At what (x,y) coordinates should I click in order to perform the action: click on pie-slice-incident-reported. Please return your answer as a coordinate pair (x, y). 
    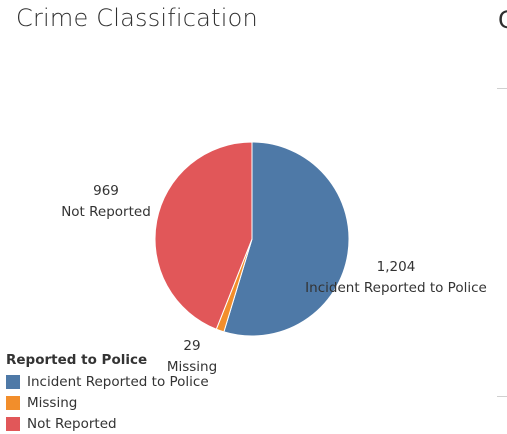
    Looking at the image, I should click on (286, 239).